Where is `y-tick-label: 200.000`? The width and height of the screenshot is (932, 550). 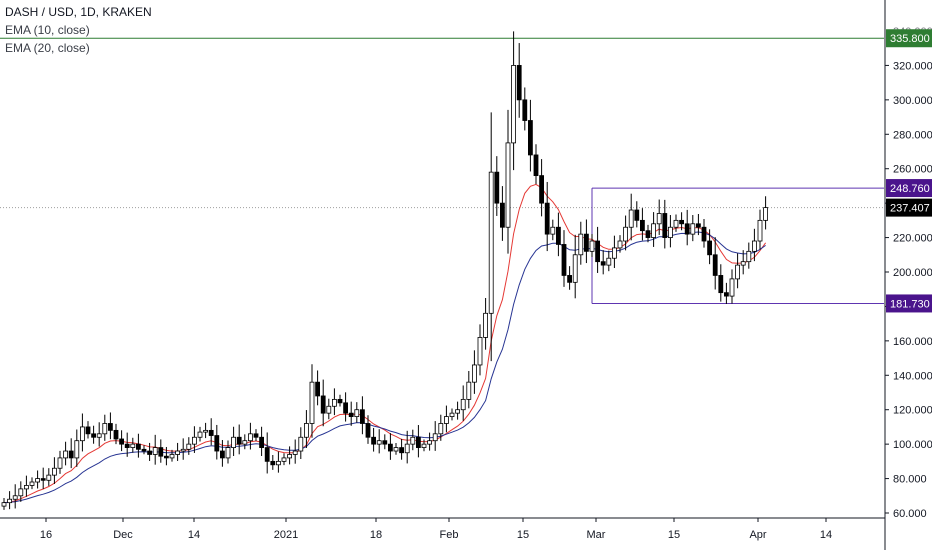 y-tick-label: 200.000 is located at coordinates (912, 273).